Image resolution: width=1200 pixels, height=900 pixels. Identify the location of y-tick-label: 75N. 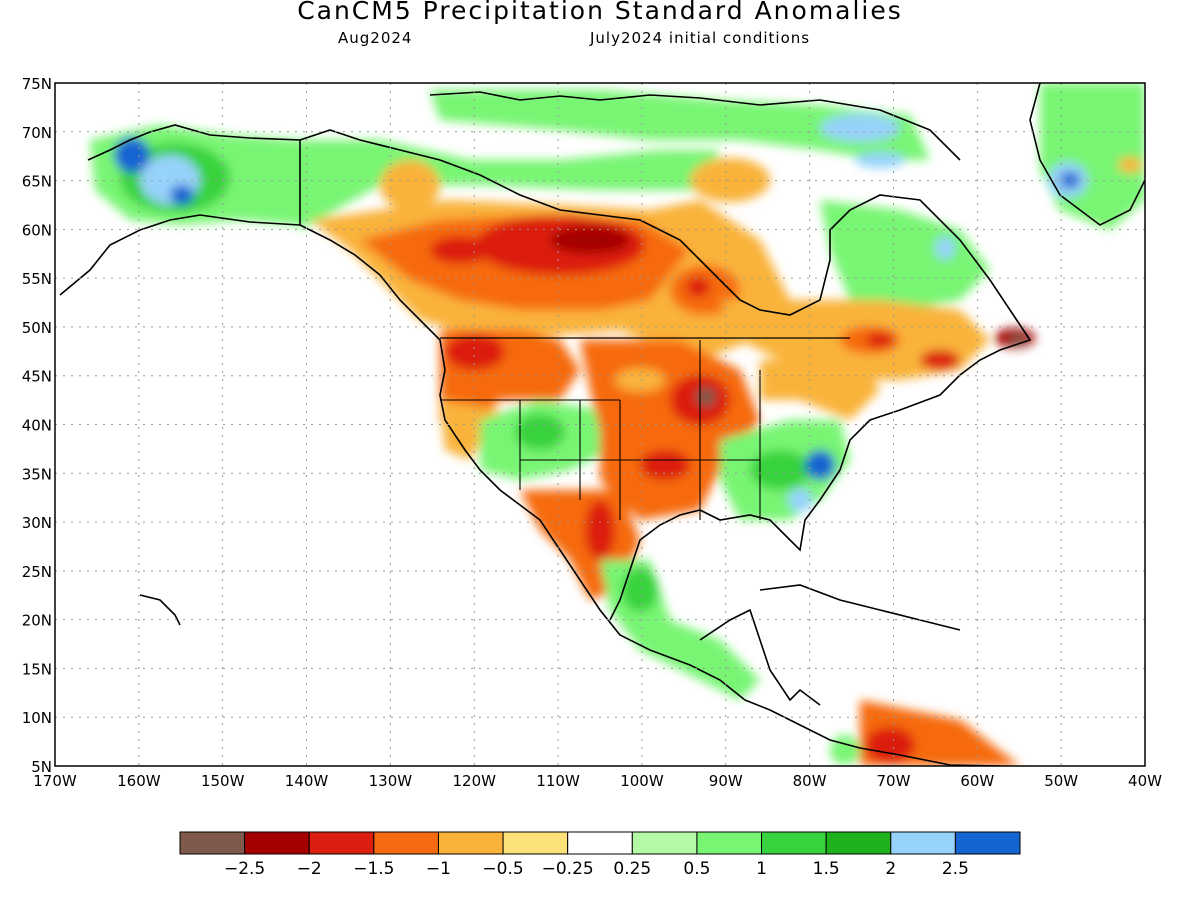
(37, 84).